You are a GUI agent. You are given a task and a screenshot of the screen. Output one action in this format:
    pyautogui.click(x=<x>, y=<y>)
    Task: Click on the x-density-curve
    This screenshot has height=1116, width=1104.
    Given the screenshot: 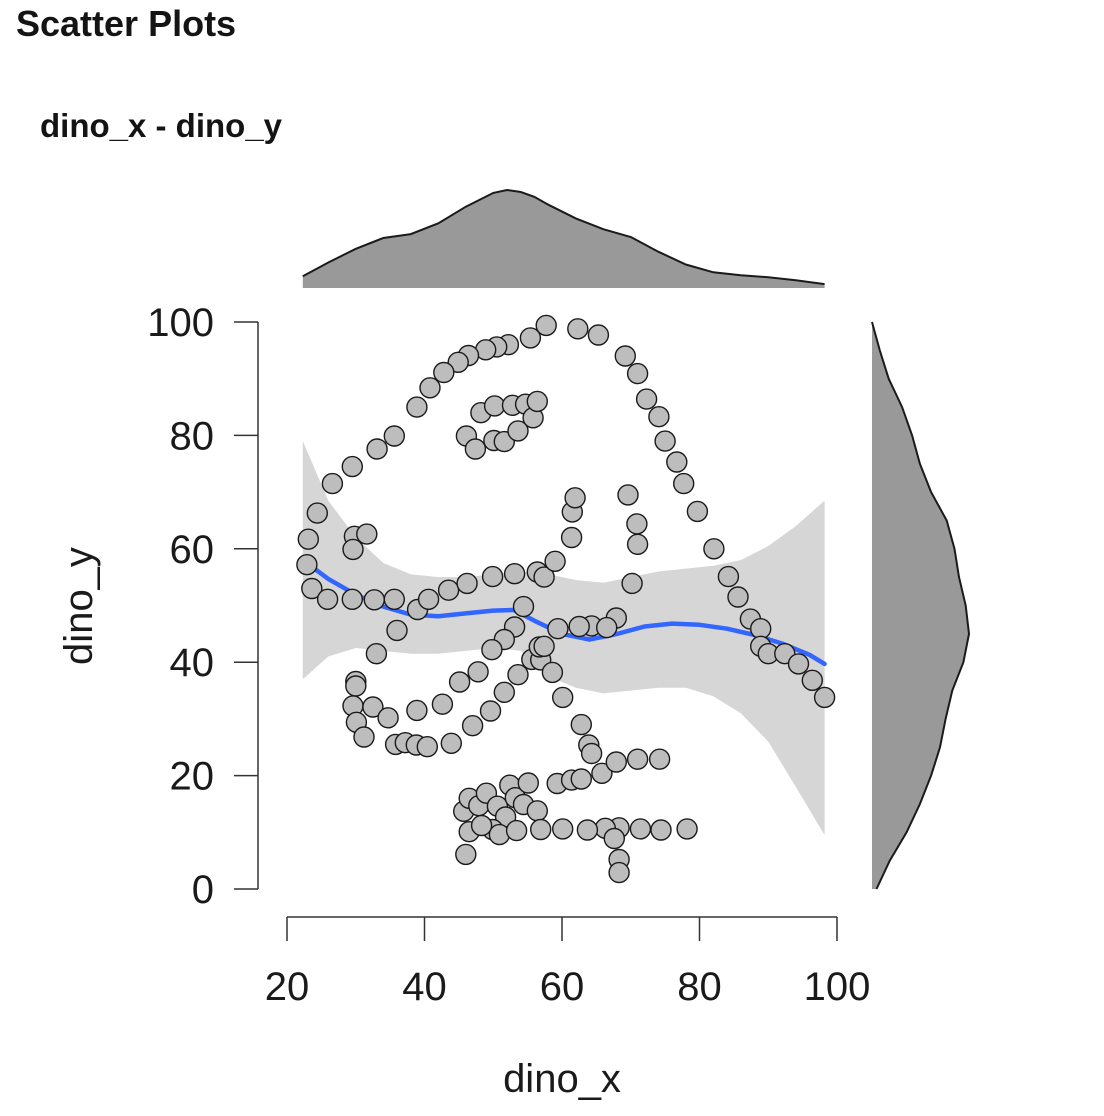 What is the action you would take?
    pyautogui.click(x=563, y=237)
    